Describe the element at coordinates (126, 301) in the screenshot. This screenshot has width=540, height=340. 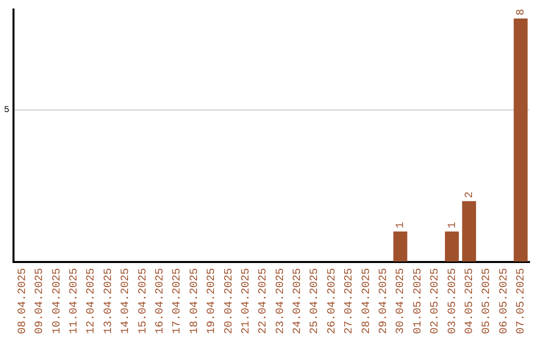
I see `x-tick-label: 14.04.2025` at that location.